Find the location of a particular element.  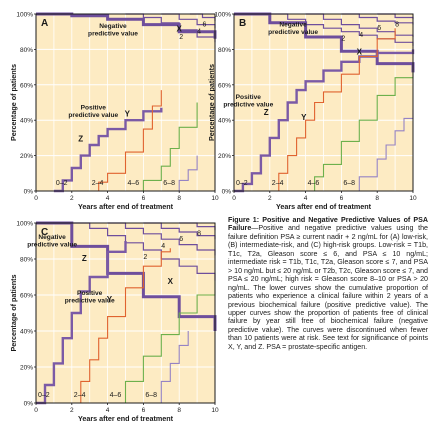

series-label: 4 is located at coordinates (199, 32).